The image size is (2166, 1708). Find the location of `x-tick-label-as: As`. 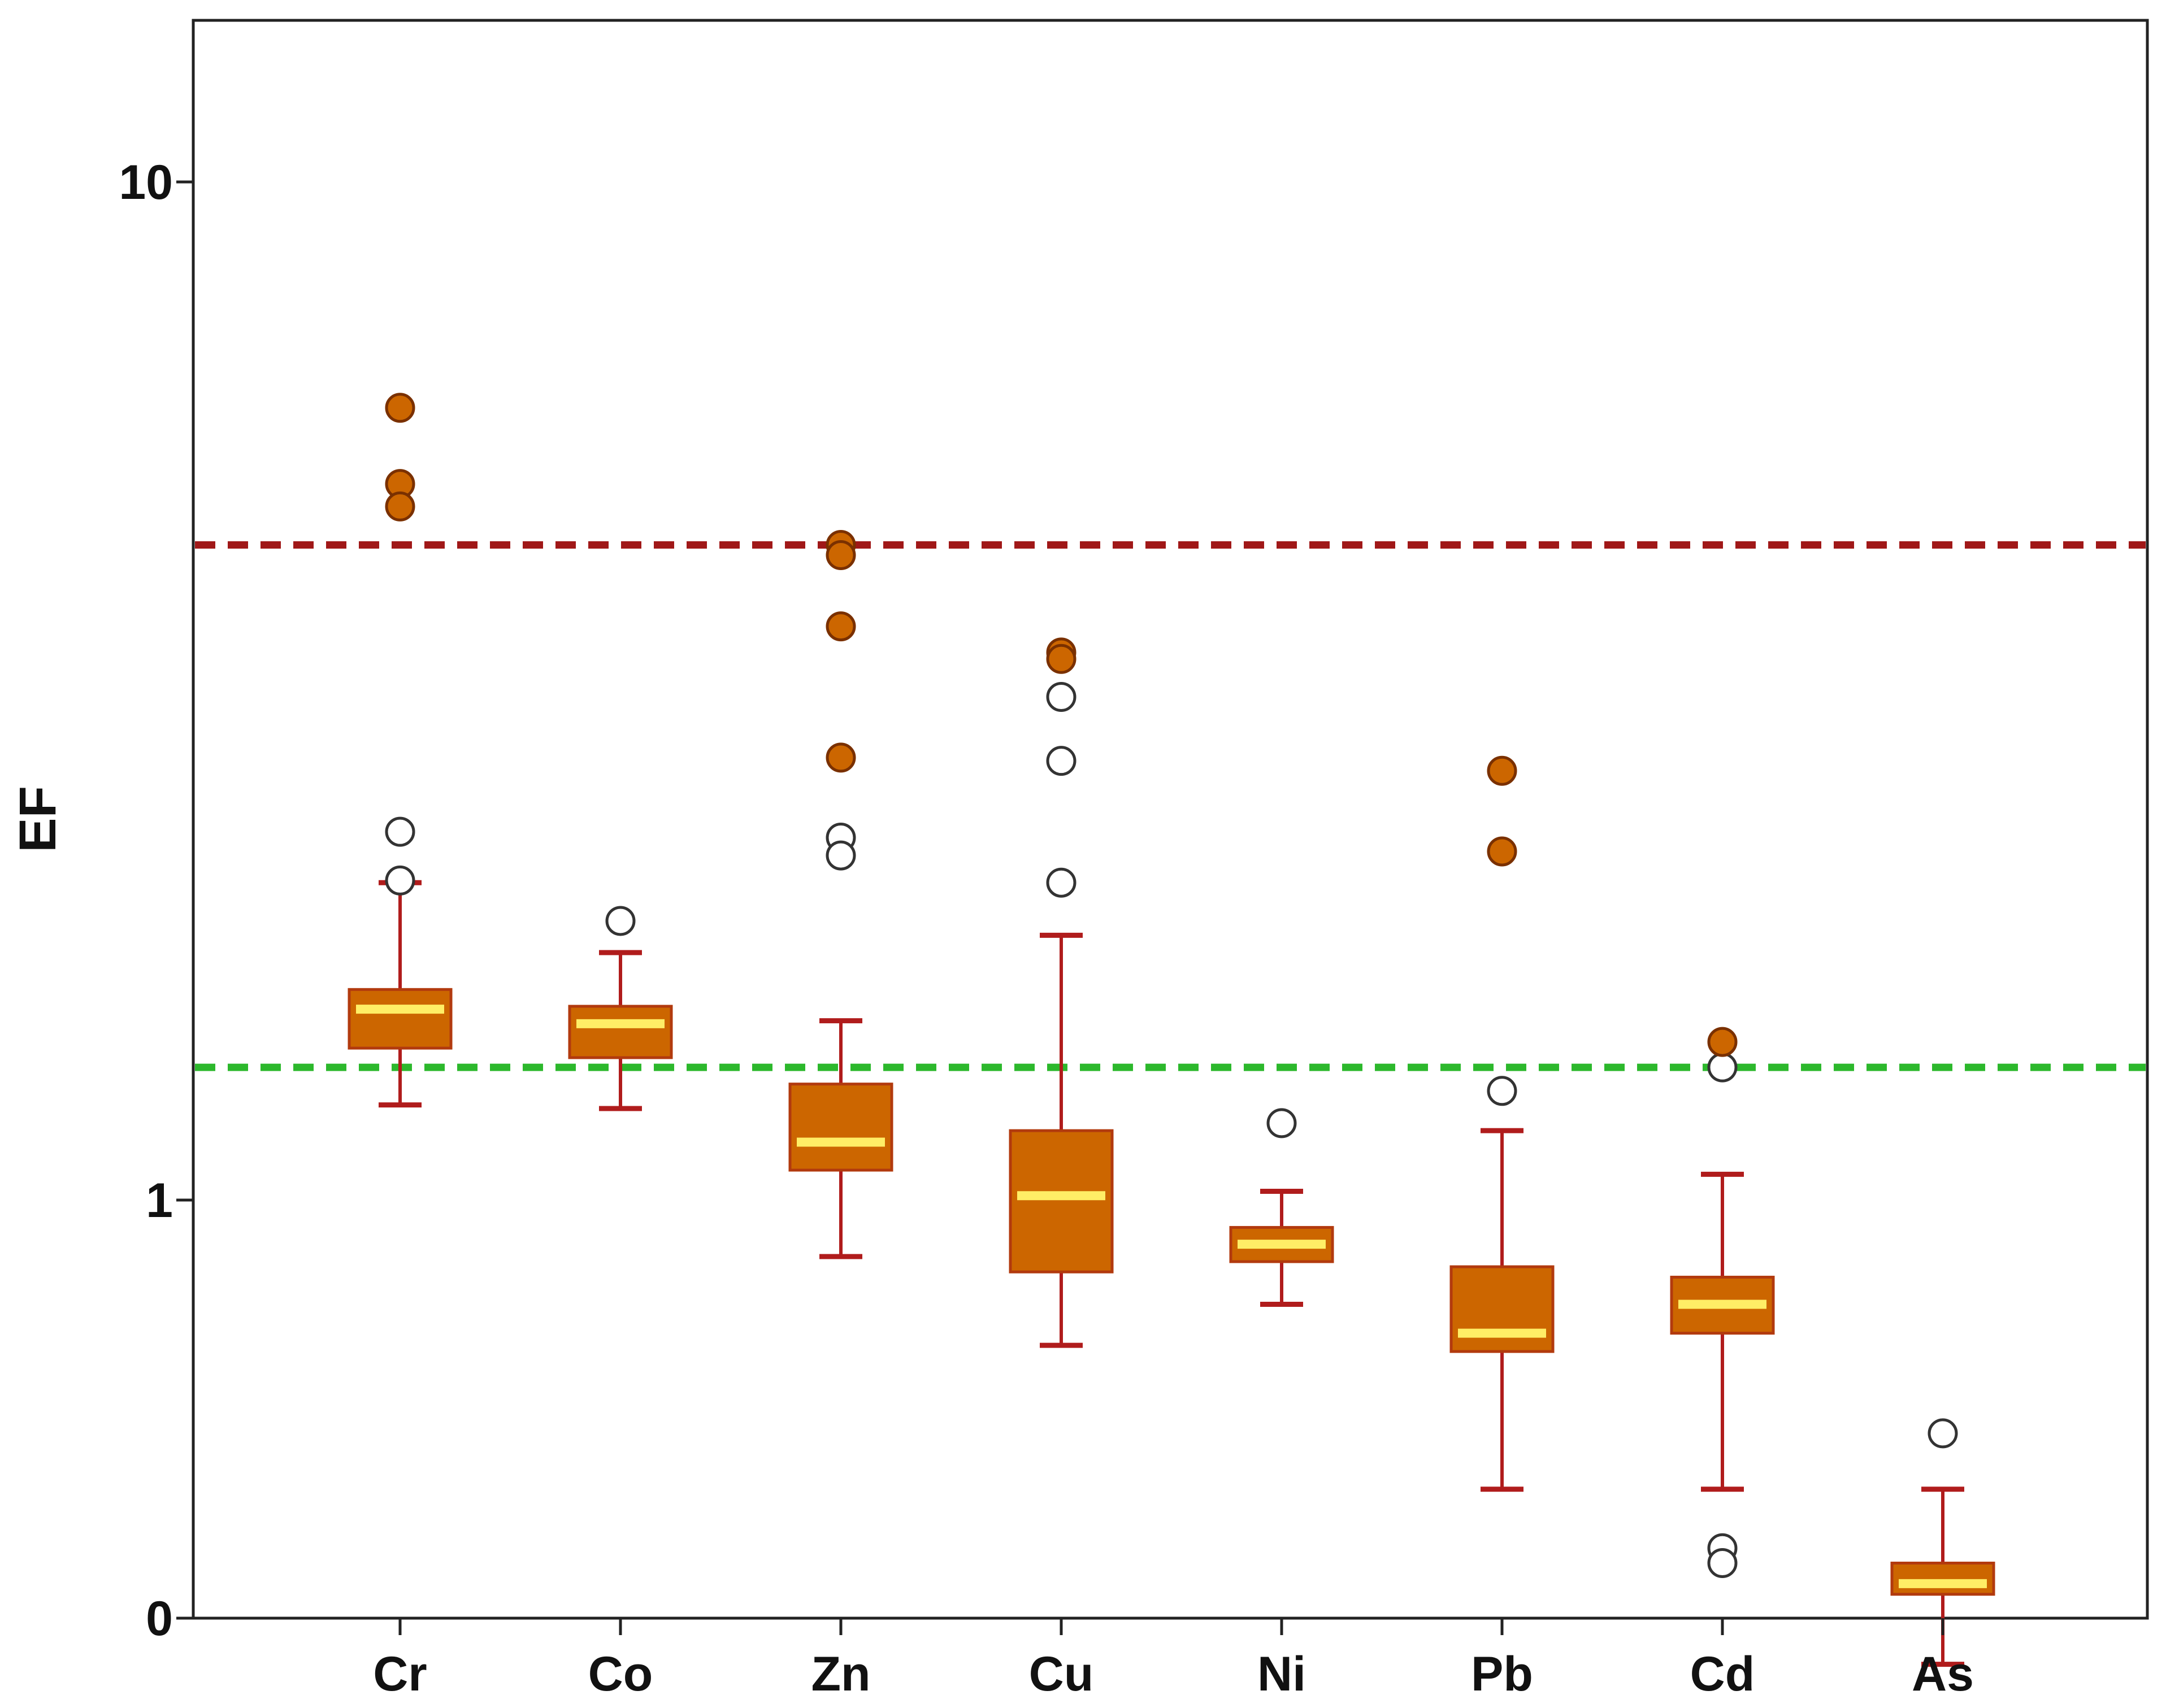

x-tick-label-as: As is located at coordinates (1943, 1674).